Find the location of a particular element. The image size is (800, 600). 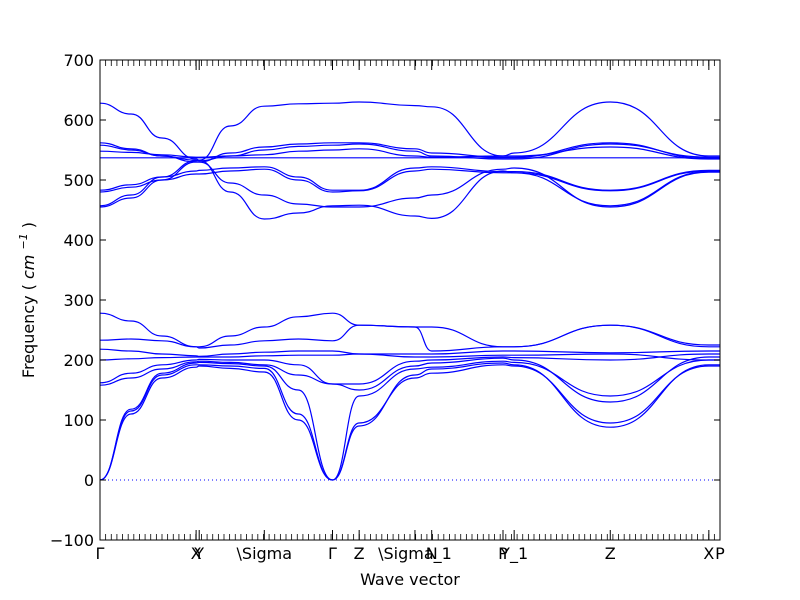

y-axis-title: Frequency ( cm −1 ) is located at coordinates (25, 300).